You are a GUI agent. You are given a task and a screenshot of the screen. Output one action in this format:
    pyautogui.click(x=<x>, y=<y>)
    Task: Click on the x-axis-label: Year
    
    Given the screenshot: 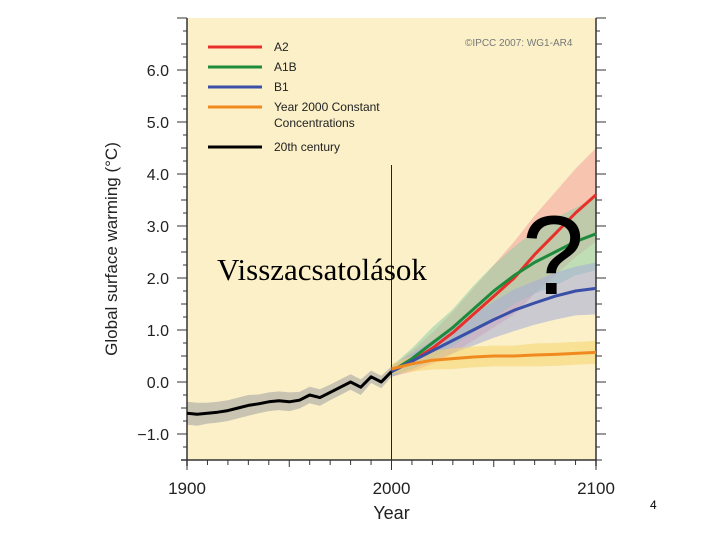 What is the action you would take?
    pyautogui.click(x=391, y=513)
    